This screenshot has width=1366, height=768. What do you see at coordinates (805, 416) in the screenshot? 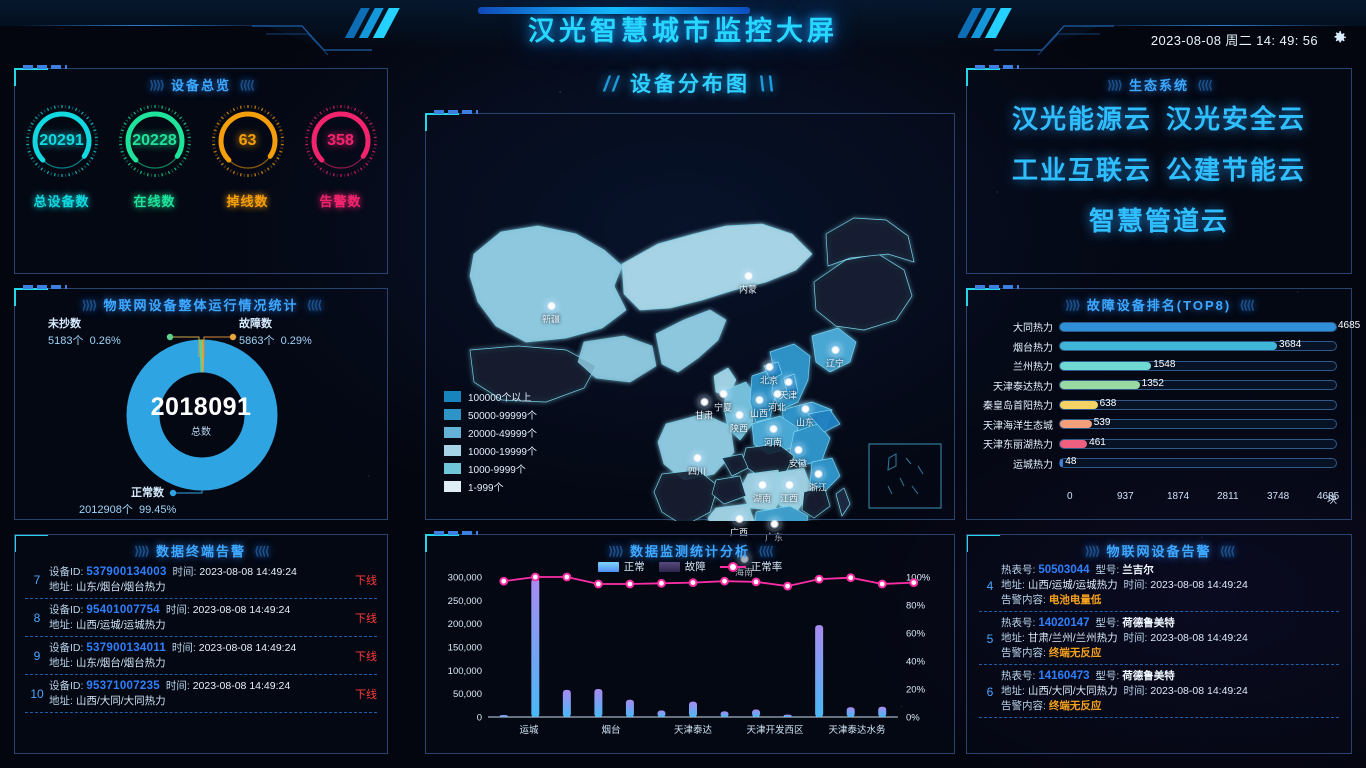
I see `map-city-marker: 山东` at bounding box center [805, 416].